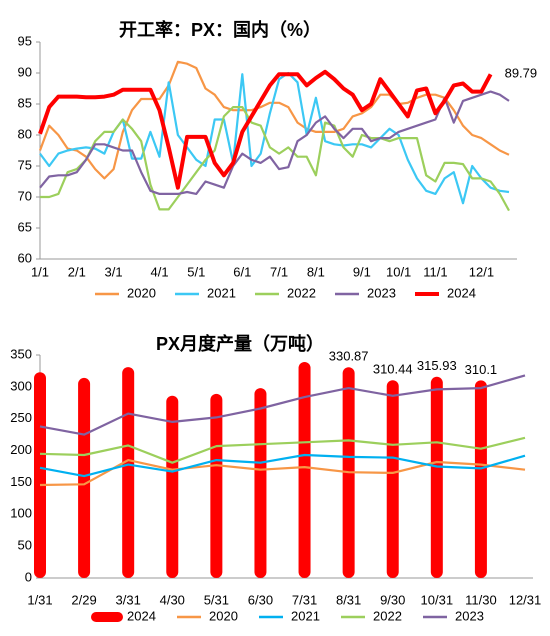 The height and width of the screenshot is (636, 550). What do you see at coordinates (348, 599) in the screenshot?
I see `x-tick-label: 8/31` at bounding box center [348, 599].